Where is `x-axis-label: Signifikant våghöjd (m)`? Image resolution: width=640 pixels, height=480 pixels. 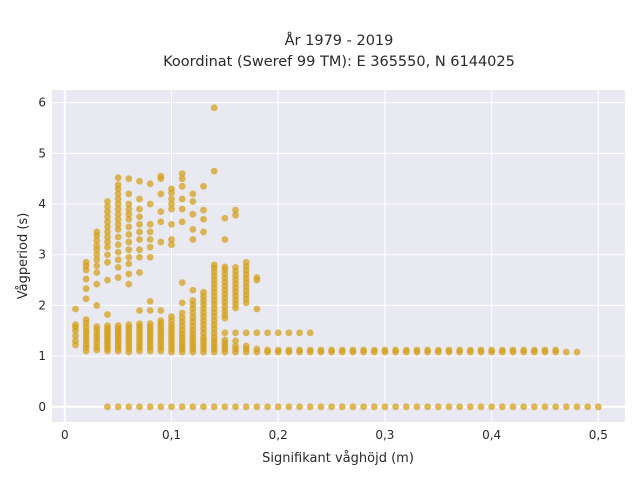
x-axis-label: Signifikant våghöjd (m) is located at coordinates (338, 458).